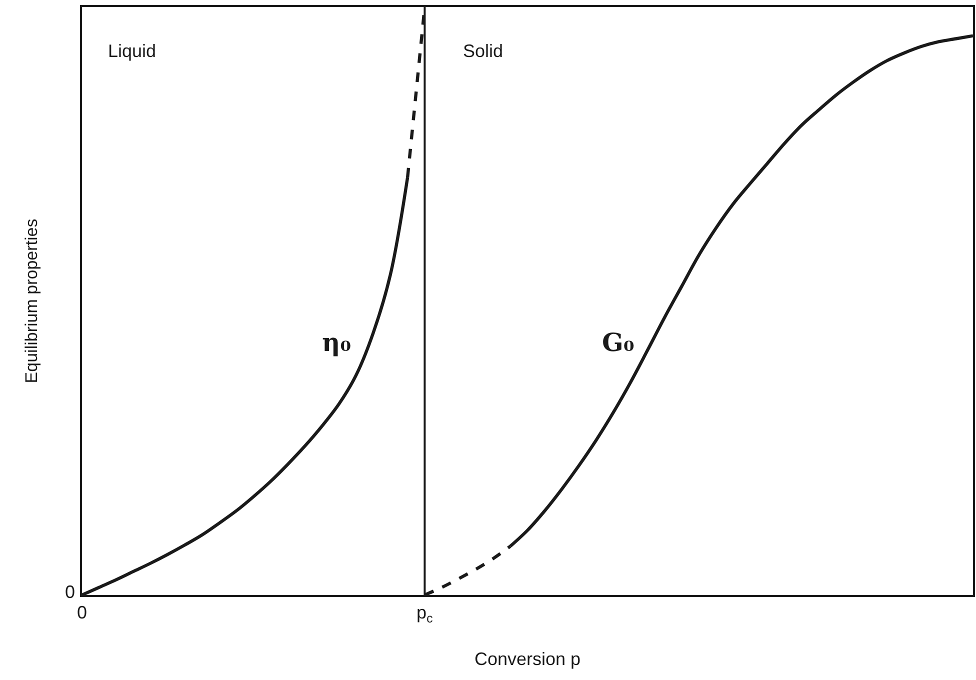  Describe the element at coordinates (337, 342) in the screenshot. I see `series-label: η₀` at that location.